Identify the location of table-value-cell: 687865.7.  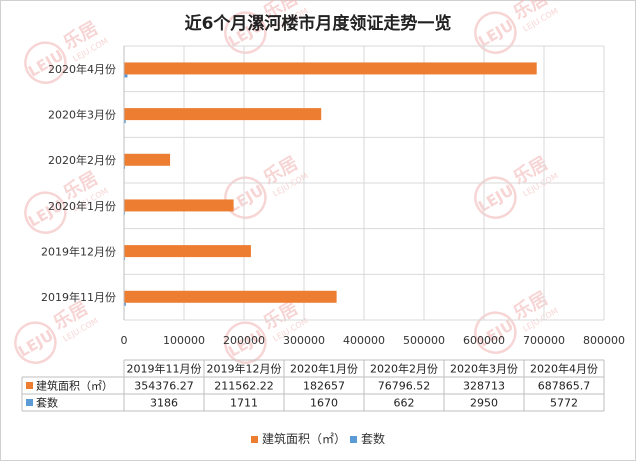
(564, 386).